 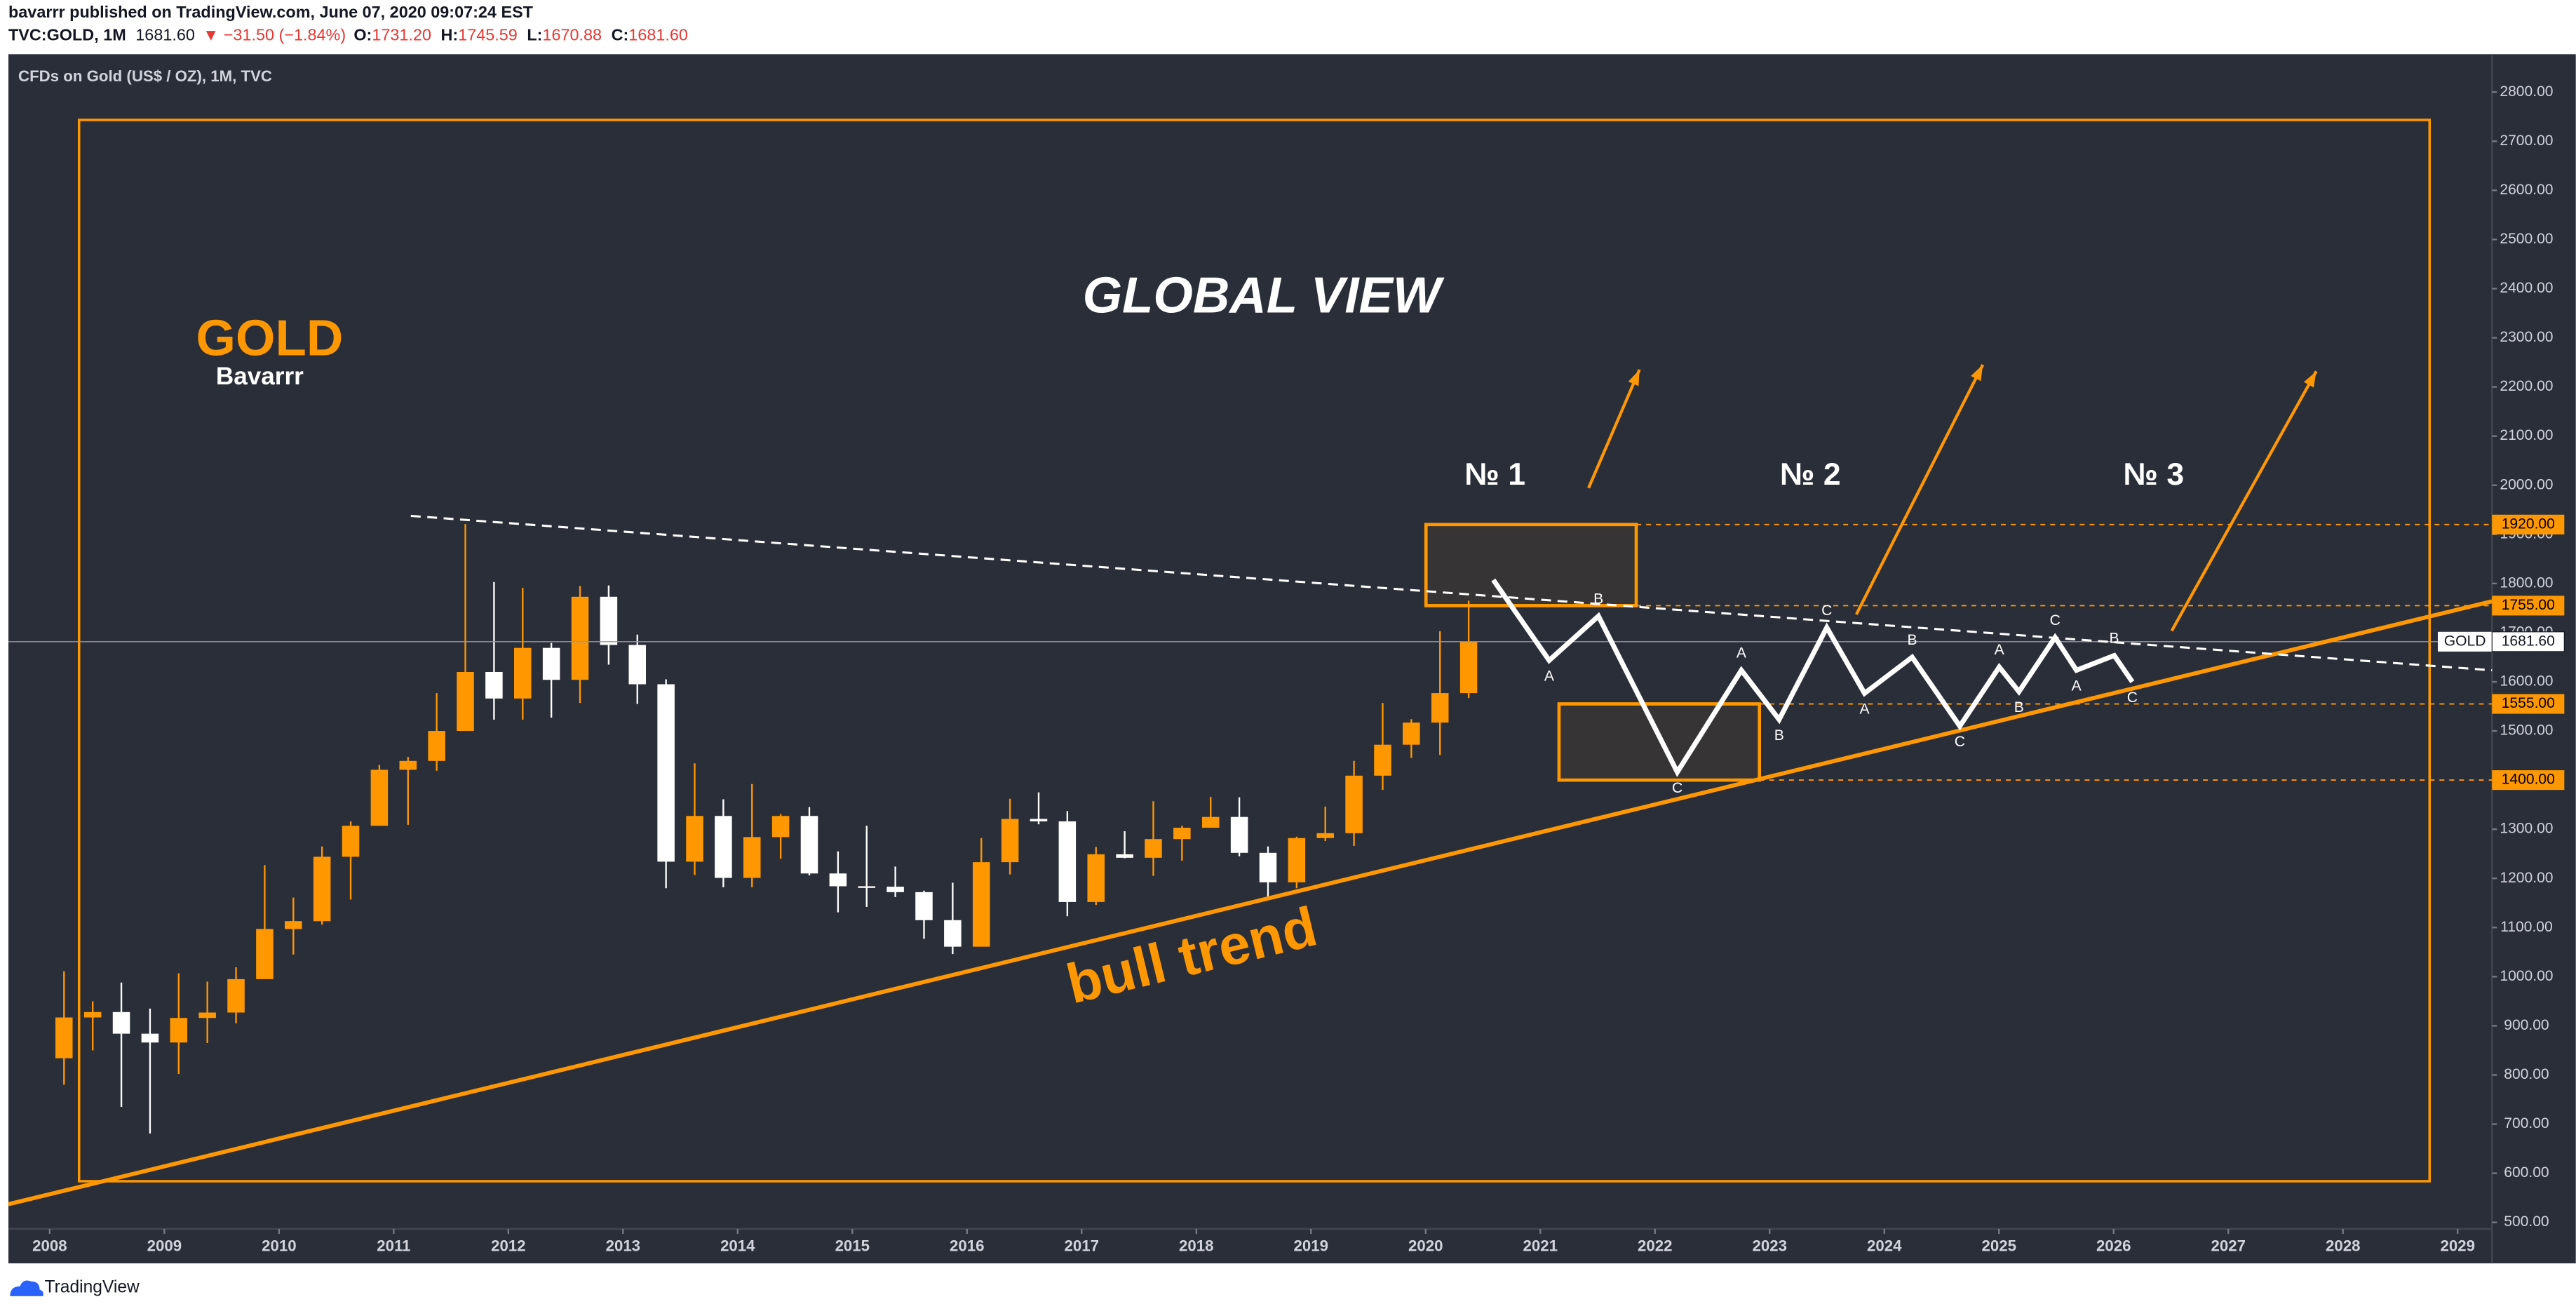 I want to click on y-tick-label: 1300.00, so click(x=2526, y=829).